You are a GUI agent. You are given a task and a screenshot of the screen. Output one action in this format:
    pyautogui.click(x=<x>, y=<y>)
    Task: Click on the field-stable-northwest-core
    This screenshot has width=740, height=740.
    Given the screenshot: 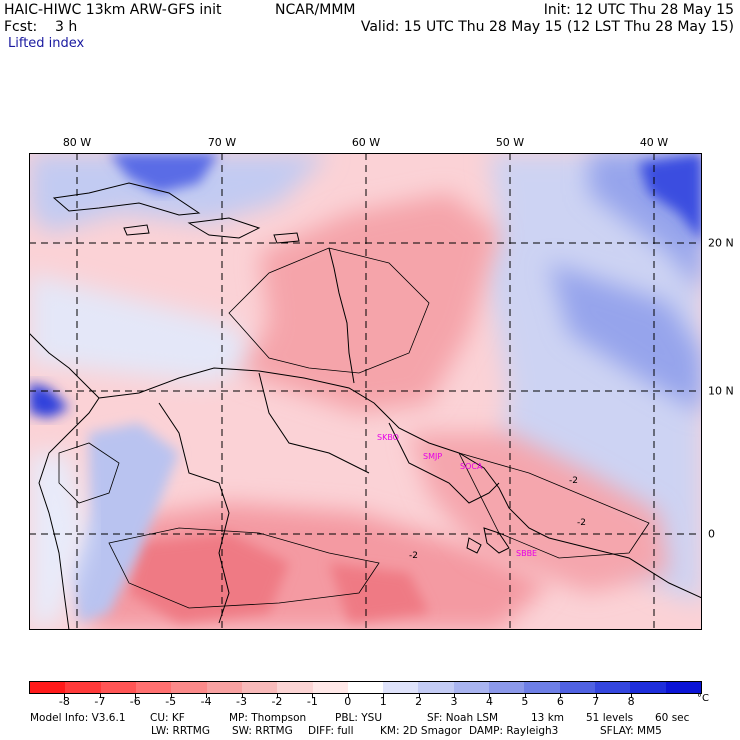 What is the action you would take?
    pyautogui.click(x=164, y=173)
    